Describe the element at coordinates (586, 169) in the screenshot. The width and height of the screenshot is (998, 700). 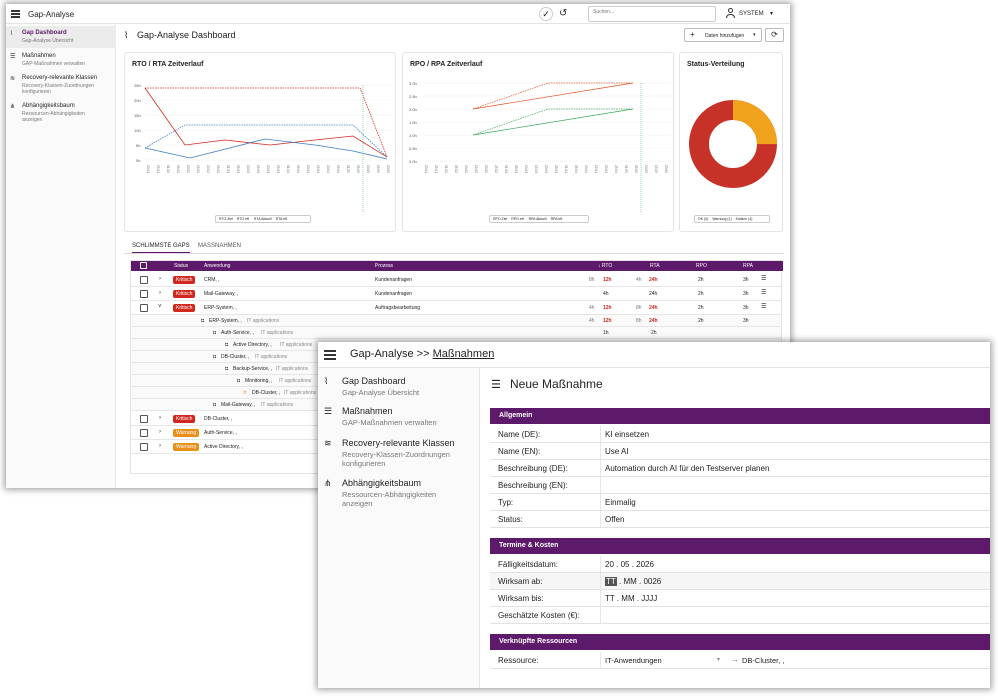
I see `svg-text: 10.04` at that location.